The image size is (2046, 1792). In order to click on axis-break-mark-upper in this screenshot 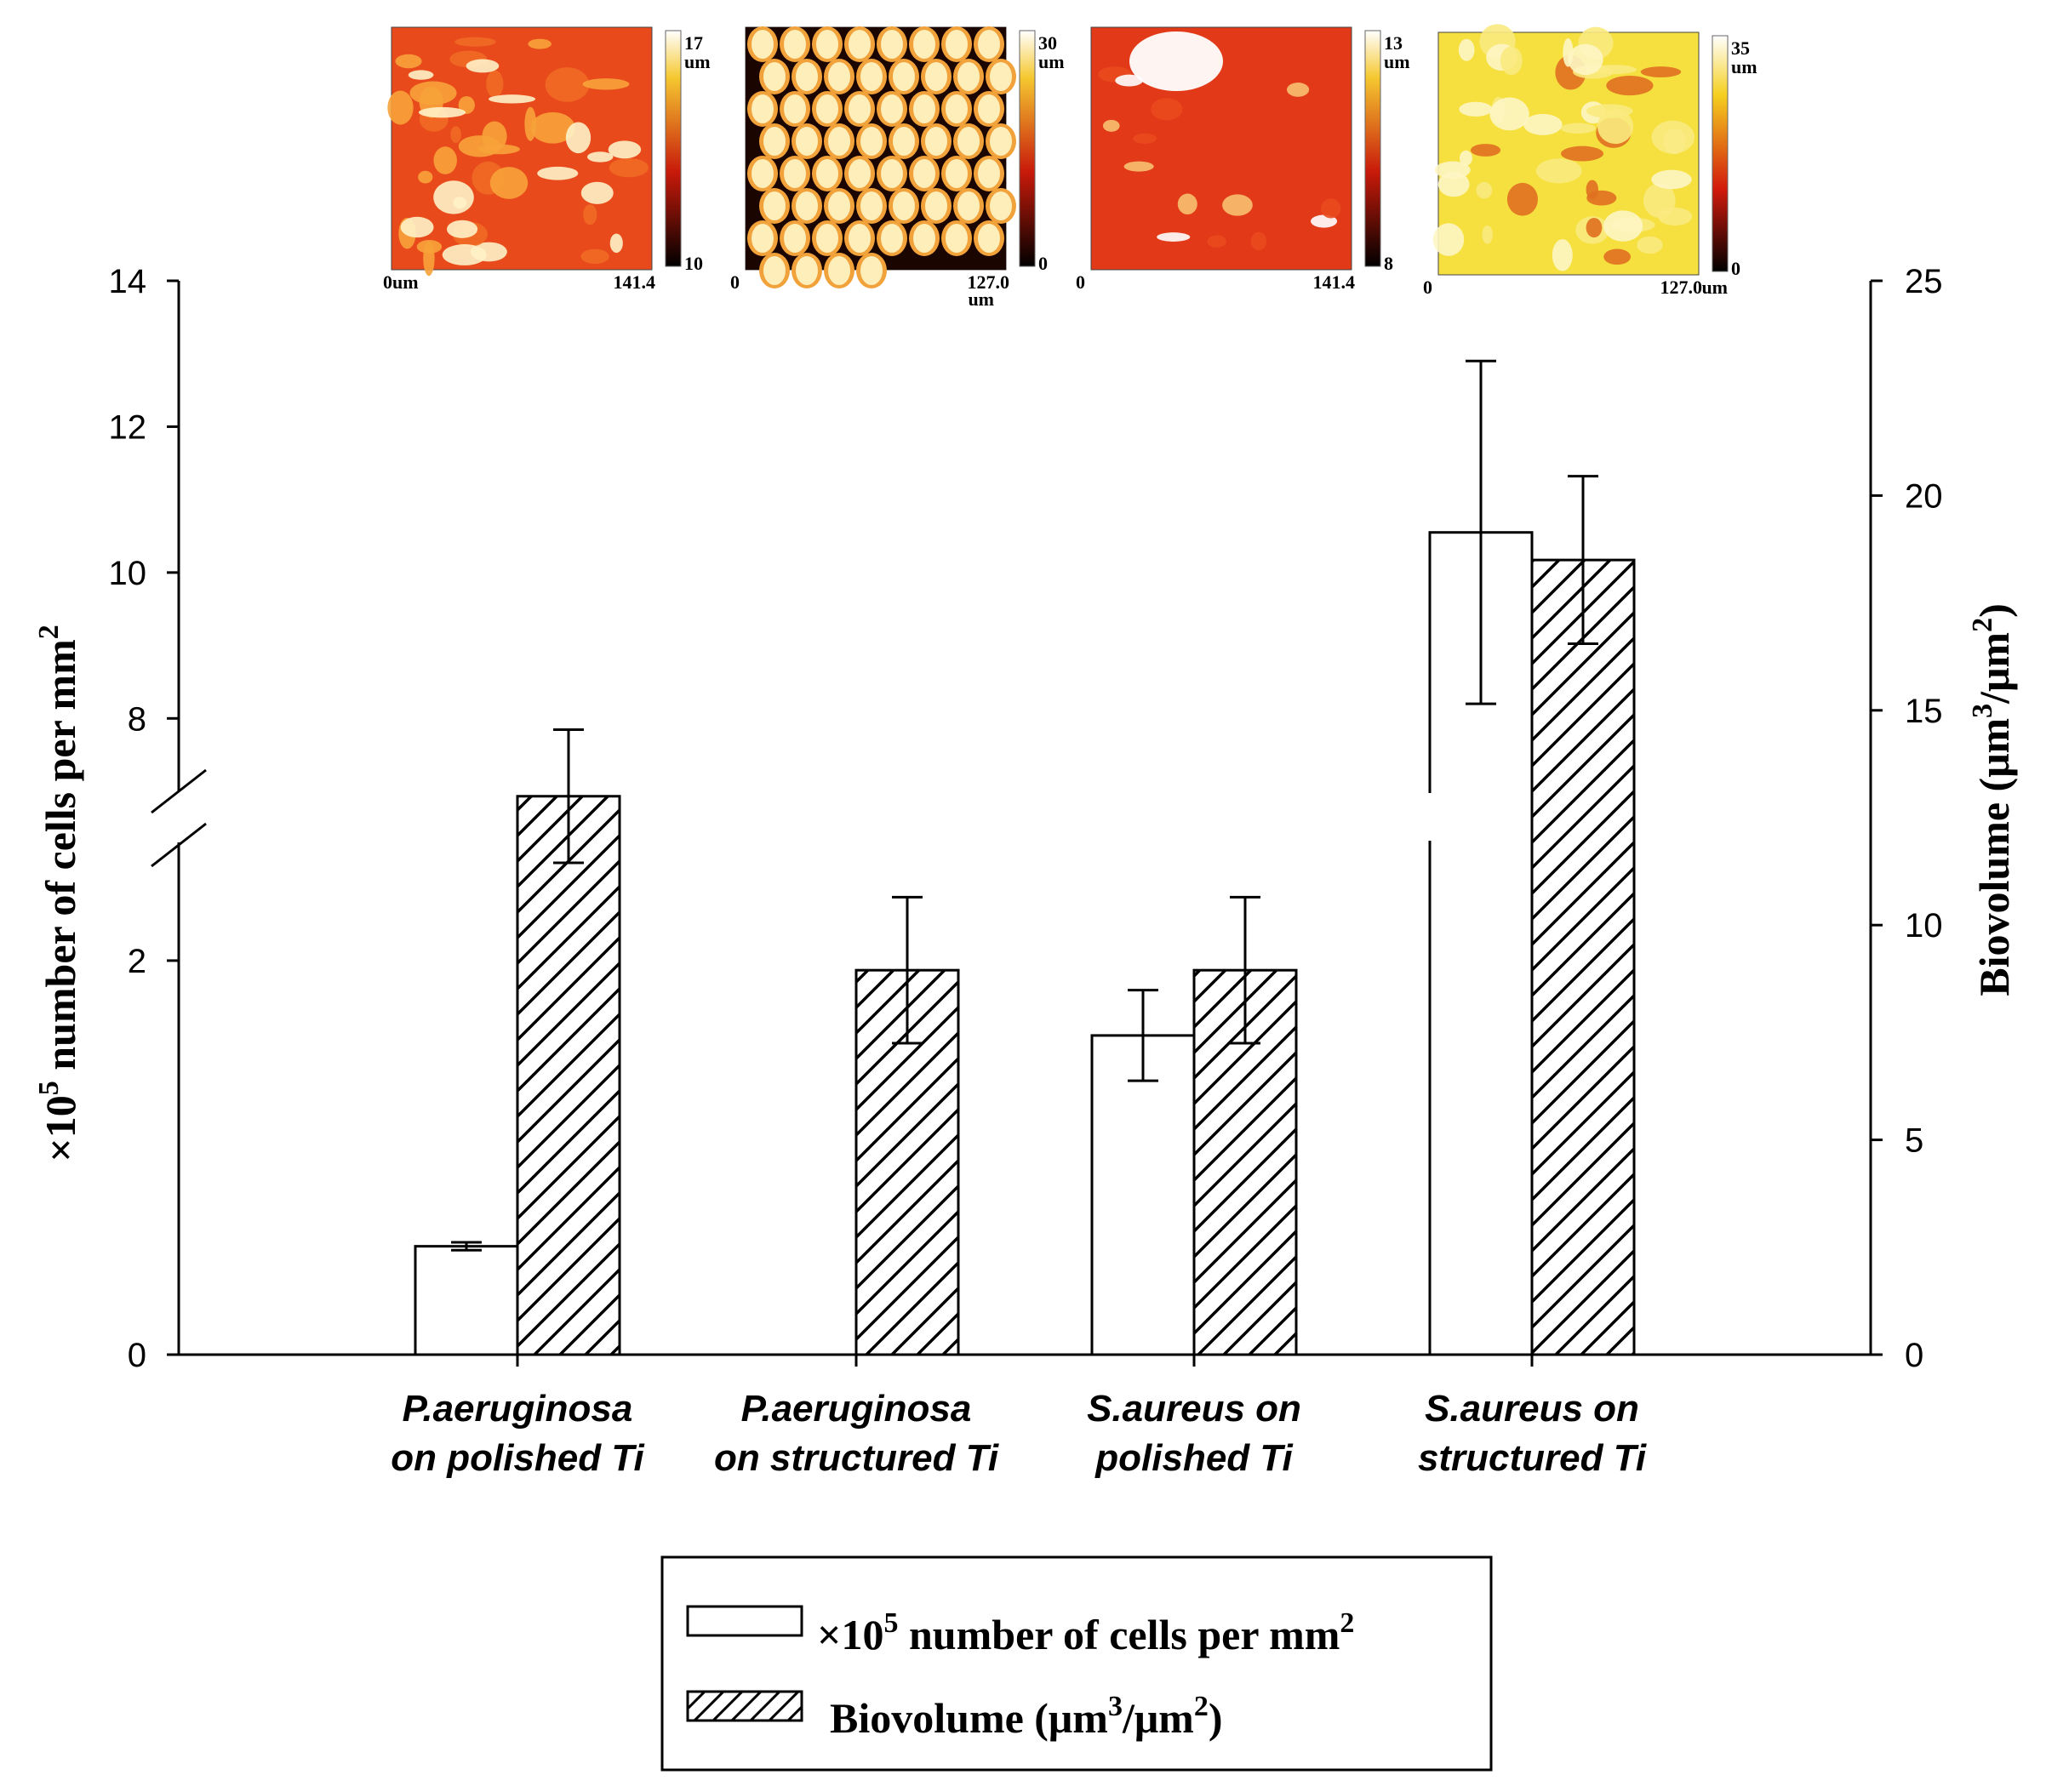, I will do `click(179, 791)`.